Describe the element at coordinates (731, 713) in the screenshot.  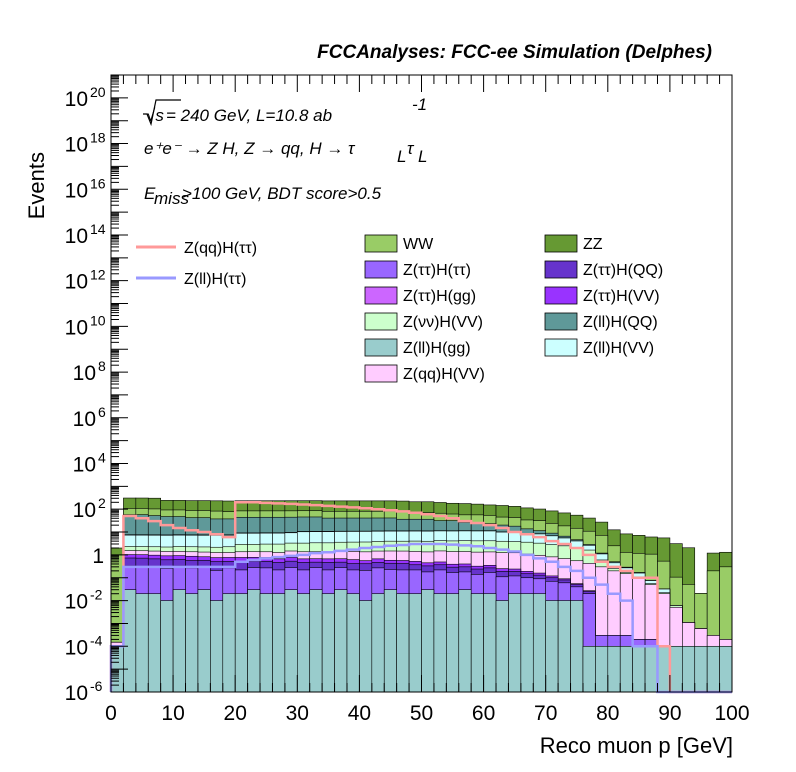
I see `x-tick-label: 100` at that location.